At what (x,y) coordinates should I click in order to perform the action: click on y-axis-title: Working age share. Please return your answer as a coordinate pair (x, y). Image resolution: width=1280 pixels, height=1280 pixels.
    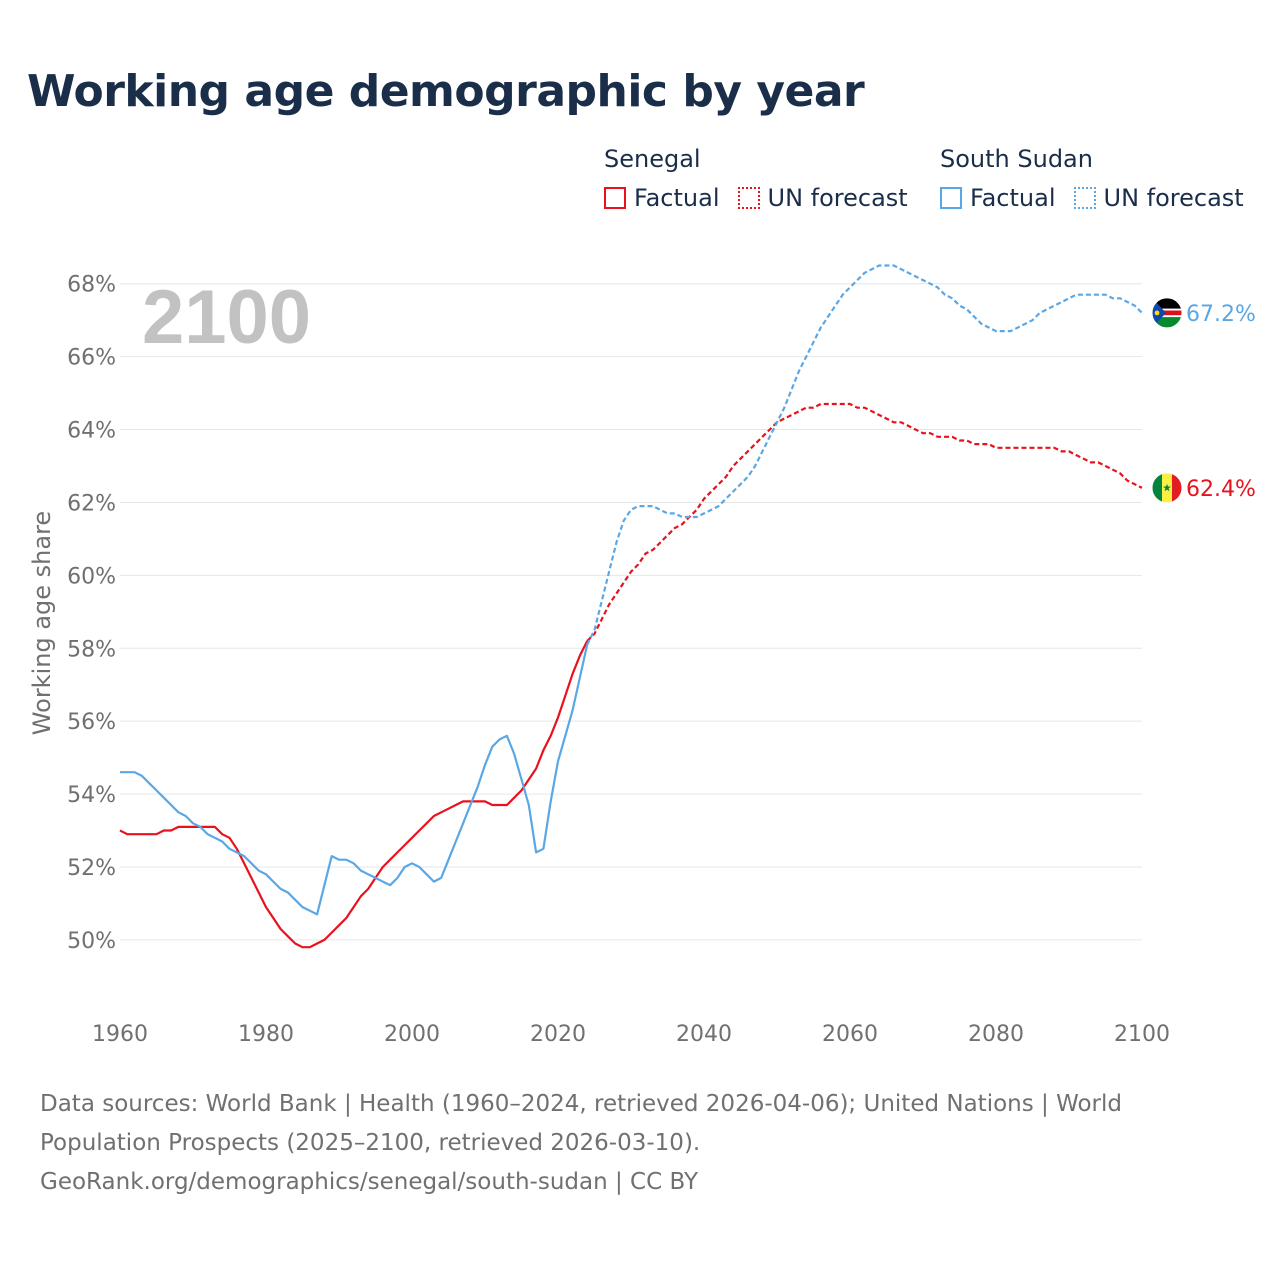
    Looking at the image, I should click on (42, 623).